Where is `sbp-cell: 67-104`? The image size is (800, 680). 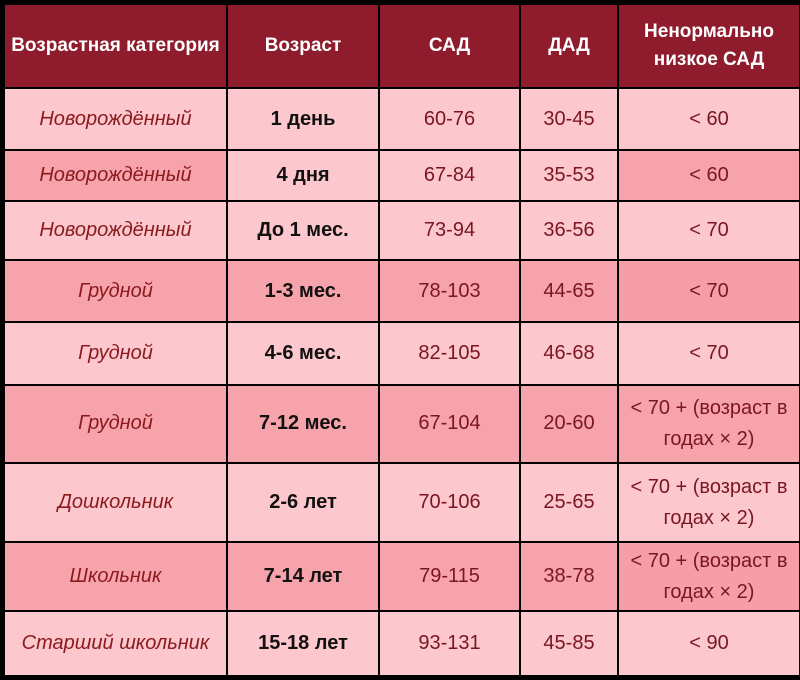
sbp-cell: 67-104 is located at coordinates (449, 423).